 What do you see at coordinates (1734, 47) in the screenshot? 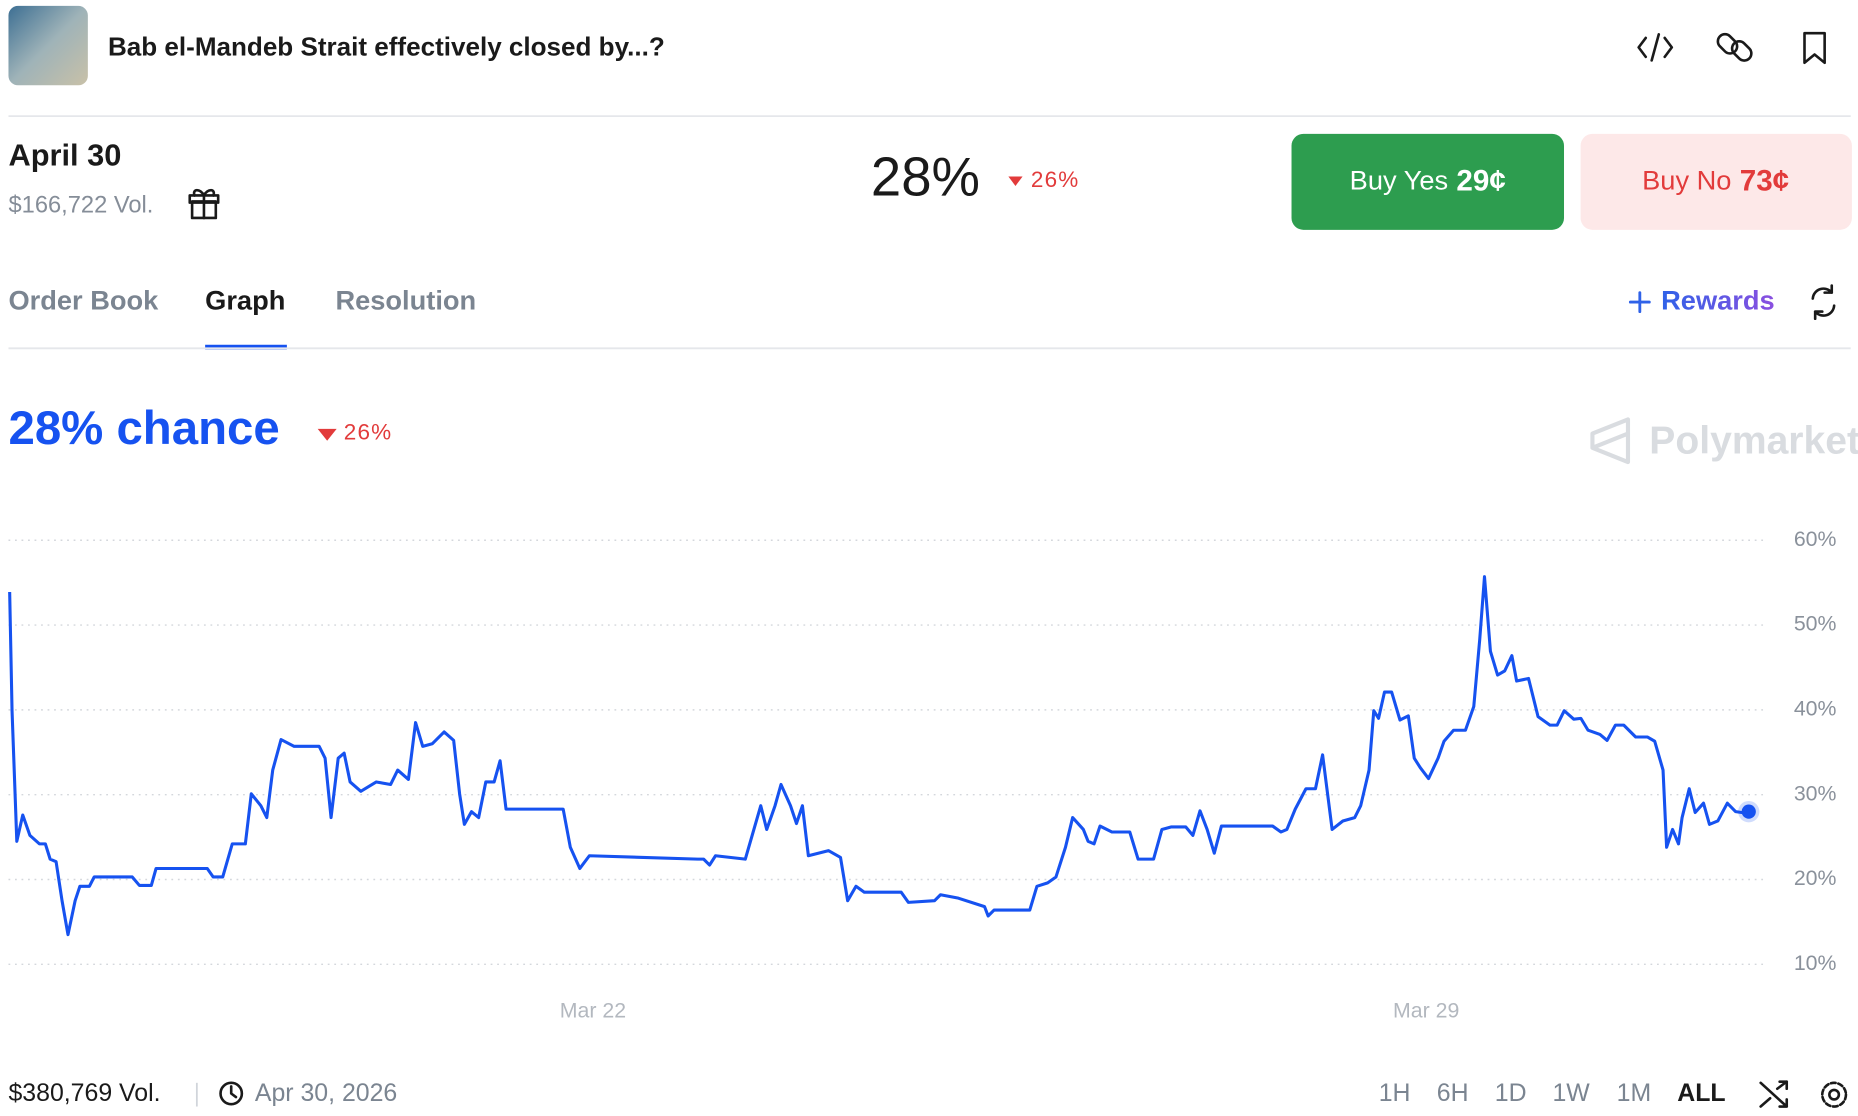
I see `link-icon` at bounding box center [1734, 47].